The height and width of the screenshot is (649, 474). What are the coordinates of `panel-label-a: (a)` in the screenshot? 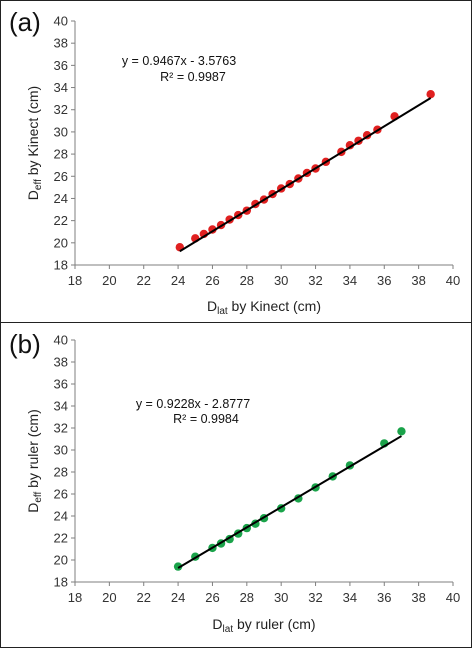 It's located at (25, 22).